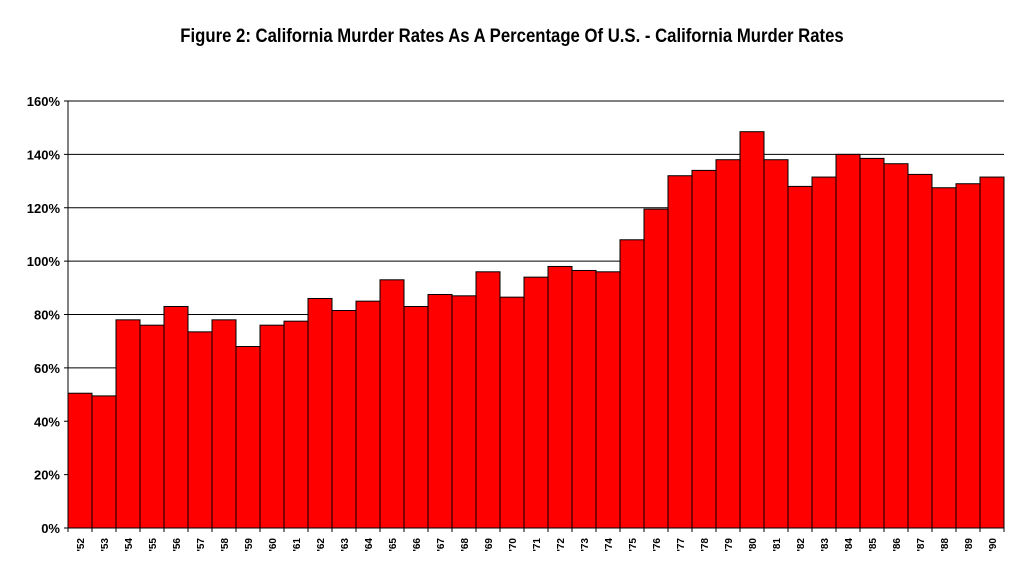 The width and height of the screenshot is (1024, 574). I want to click on y-tick-label: 140%, so click(44, 154).